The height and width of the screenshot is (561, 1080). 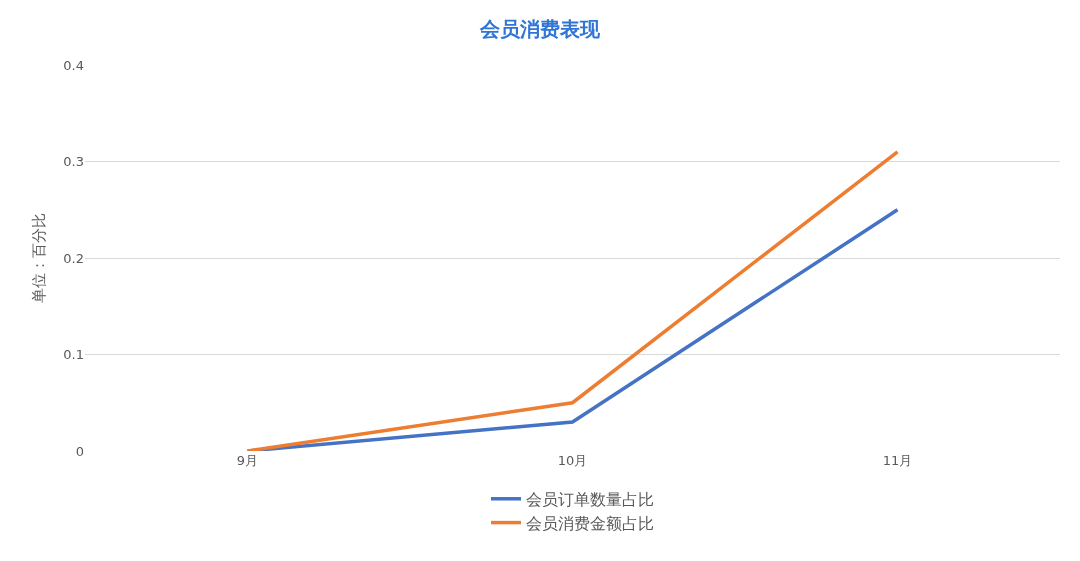 I want to click on legend-label: 会员订单数量占比, so click(x=590, y=500).